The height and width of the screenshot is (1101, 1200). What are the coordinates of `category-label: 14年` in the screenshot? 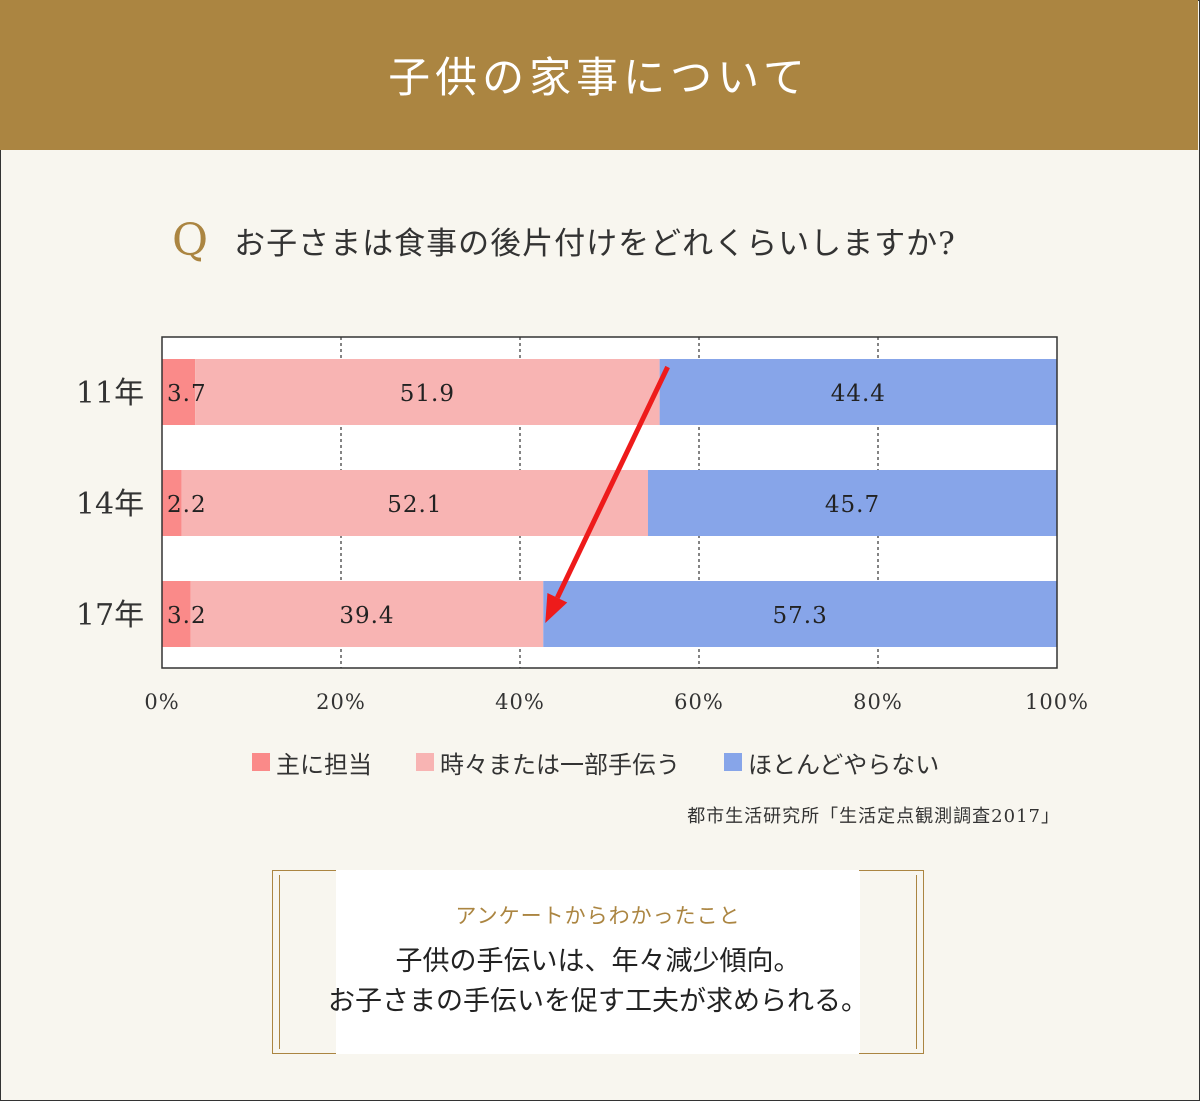 It's located at (110, 504).